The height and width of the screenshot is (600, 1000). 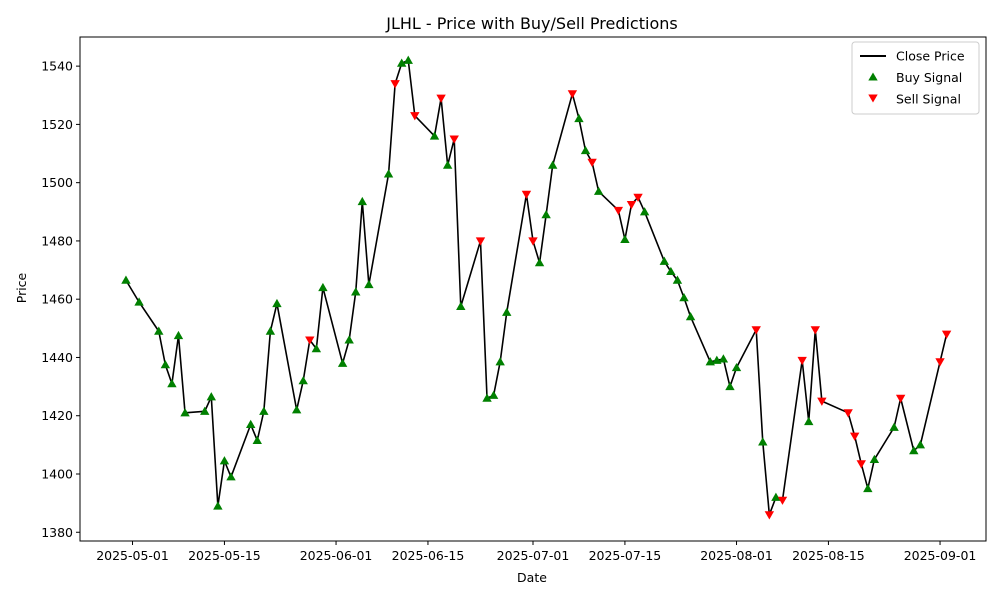 I want to click on y-axis-label: Price, so click(x=21, y=287).